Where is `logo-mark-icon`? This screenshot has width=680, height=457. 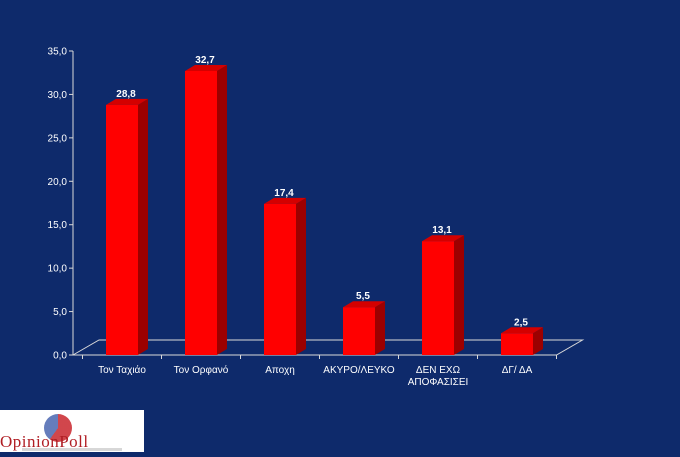 logo-mark-icon is located at coordinates (58, 428).